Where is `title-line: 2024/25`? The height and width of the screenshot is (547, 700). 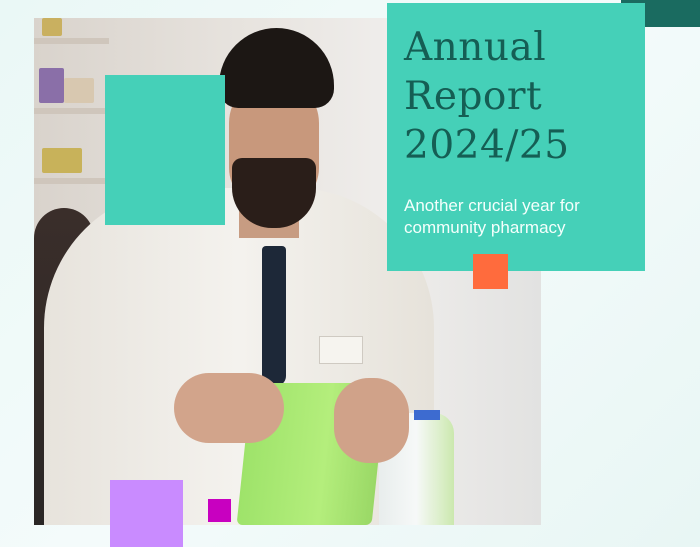
title-line: 2024/25 is located at coordinates (487, 145).